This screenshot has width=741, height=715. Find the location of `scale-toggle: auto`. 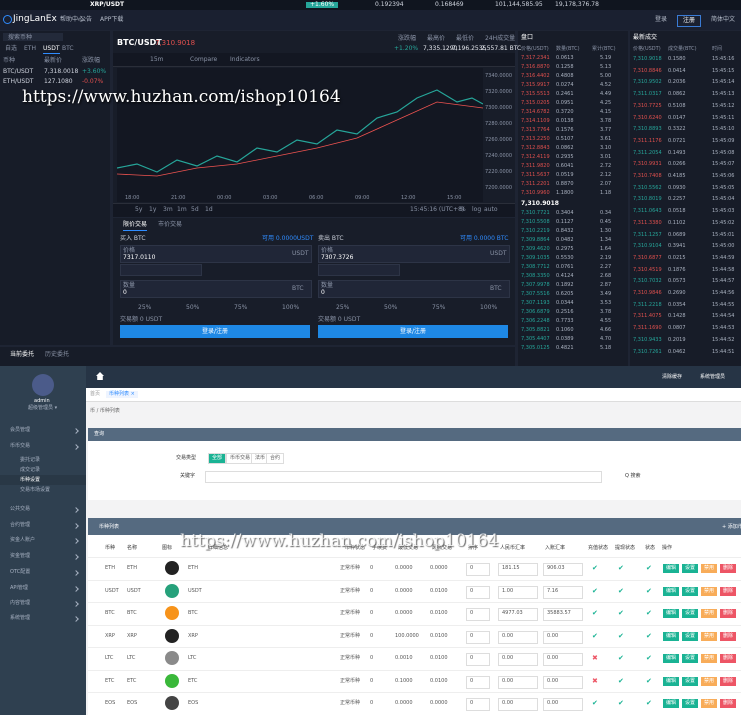

scale-toggle: auto is located at coordinates (491, 209).